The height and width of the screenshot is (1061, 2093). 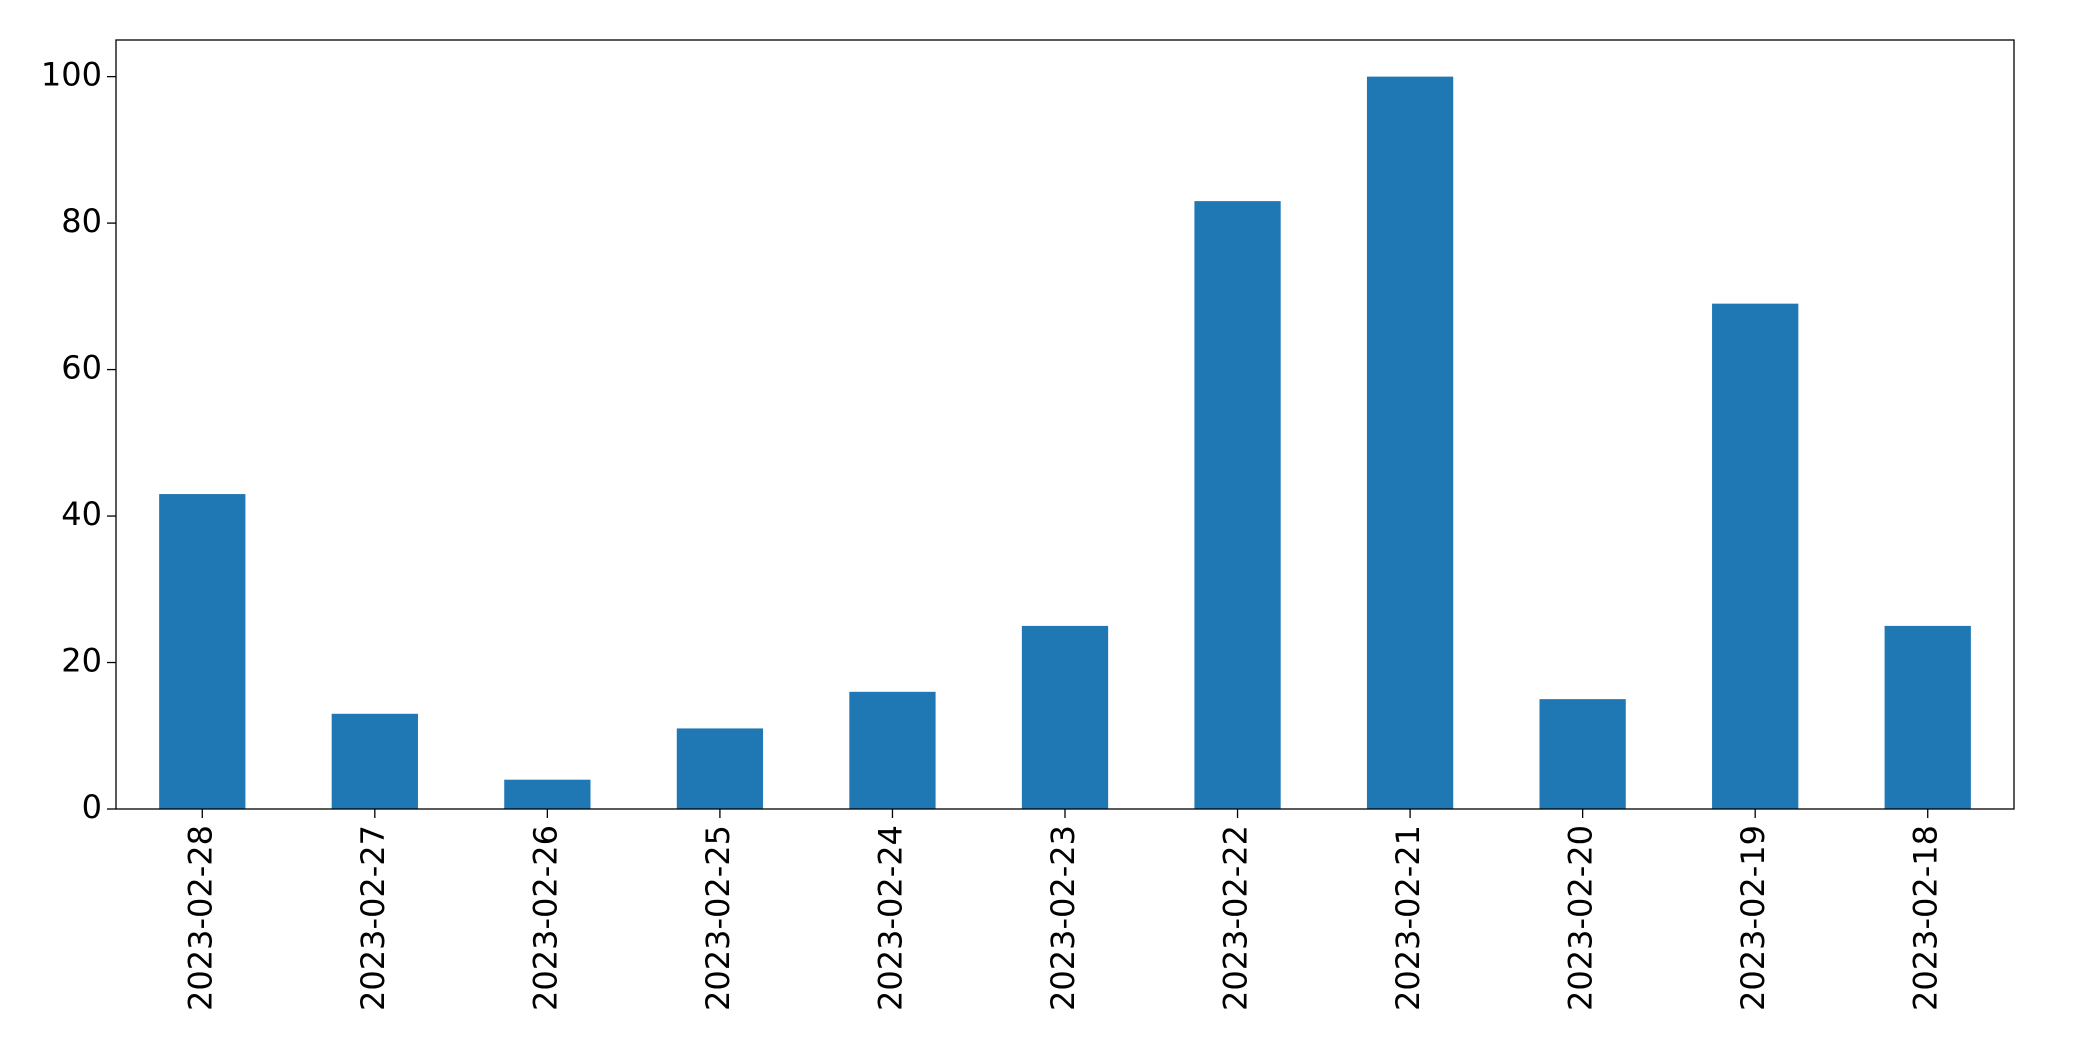 I want to click on y-tick-label: 20, so click(x=81, y=661).